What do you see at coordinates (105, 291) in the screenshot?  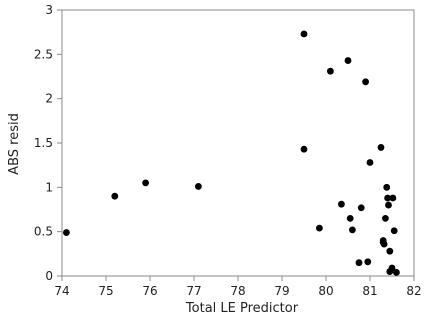 I see `x-tick-label: 75` at bounding box center [105, 291].